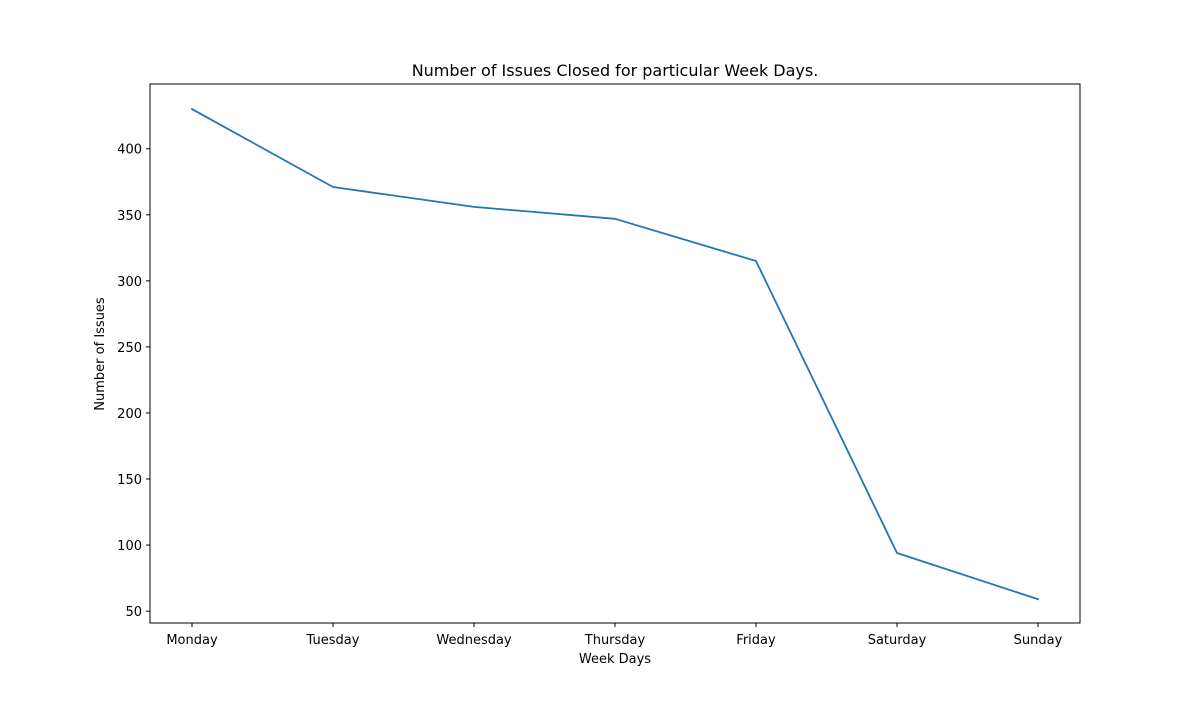  What do you see at coordinates (129, 348) in the screenshot?
I see `y-tick-label: 250` at bounding box center [129, 348].